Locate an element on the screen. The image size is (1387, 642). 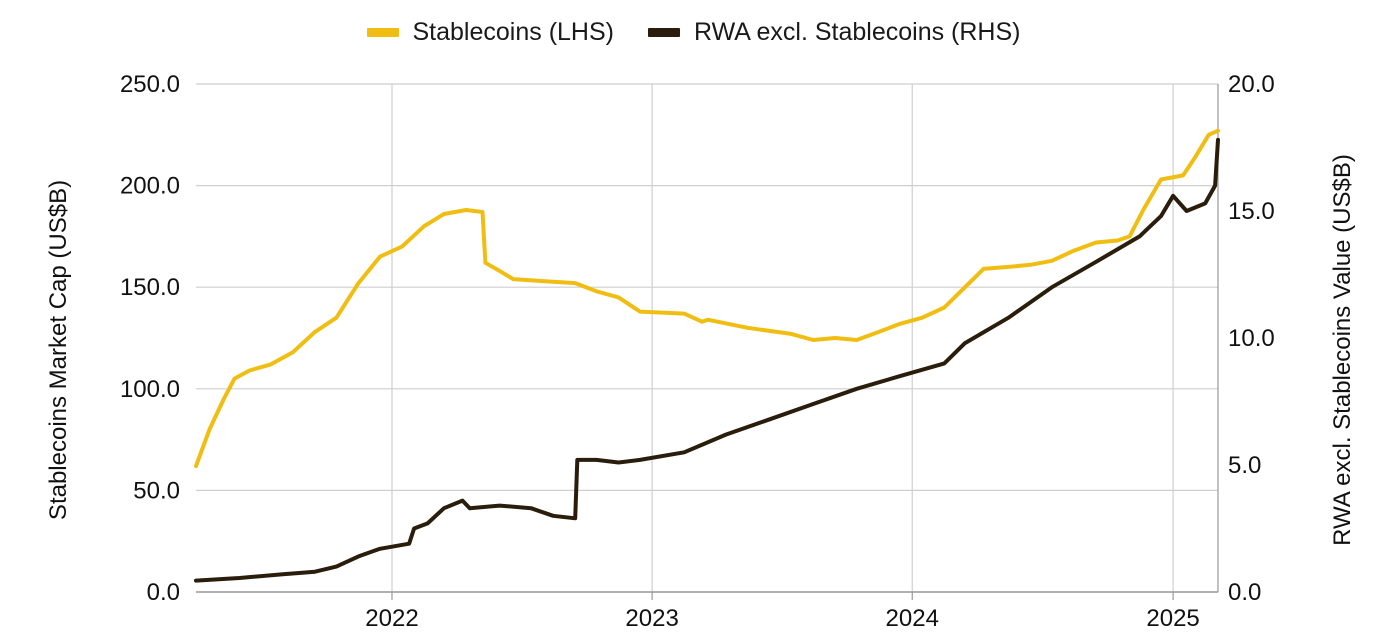
legend-label-rwa: RWA excl. Stablecoins (RHS) is located at coordinates (857, 32).